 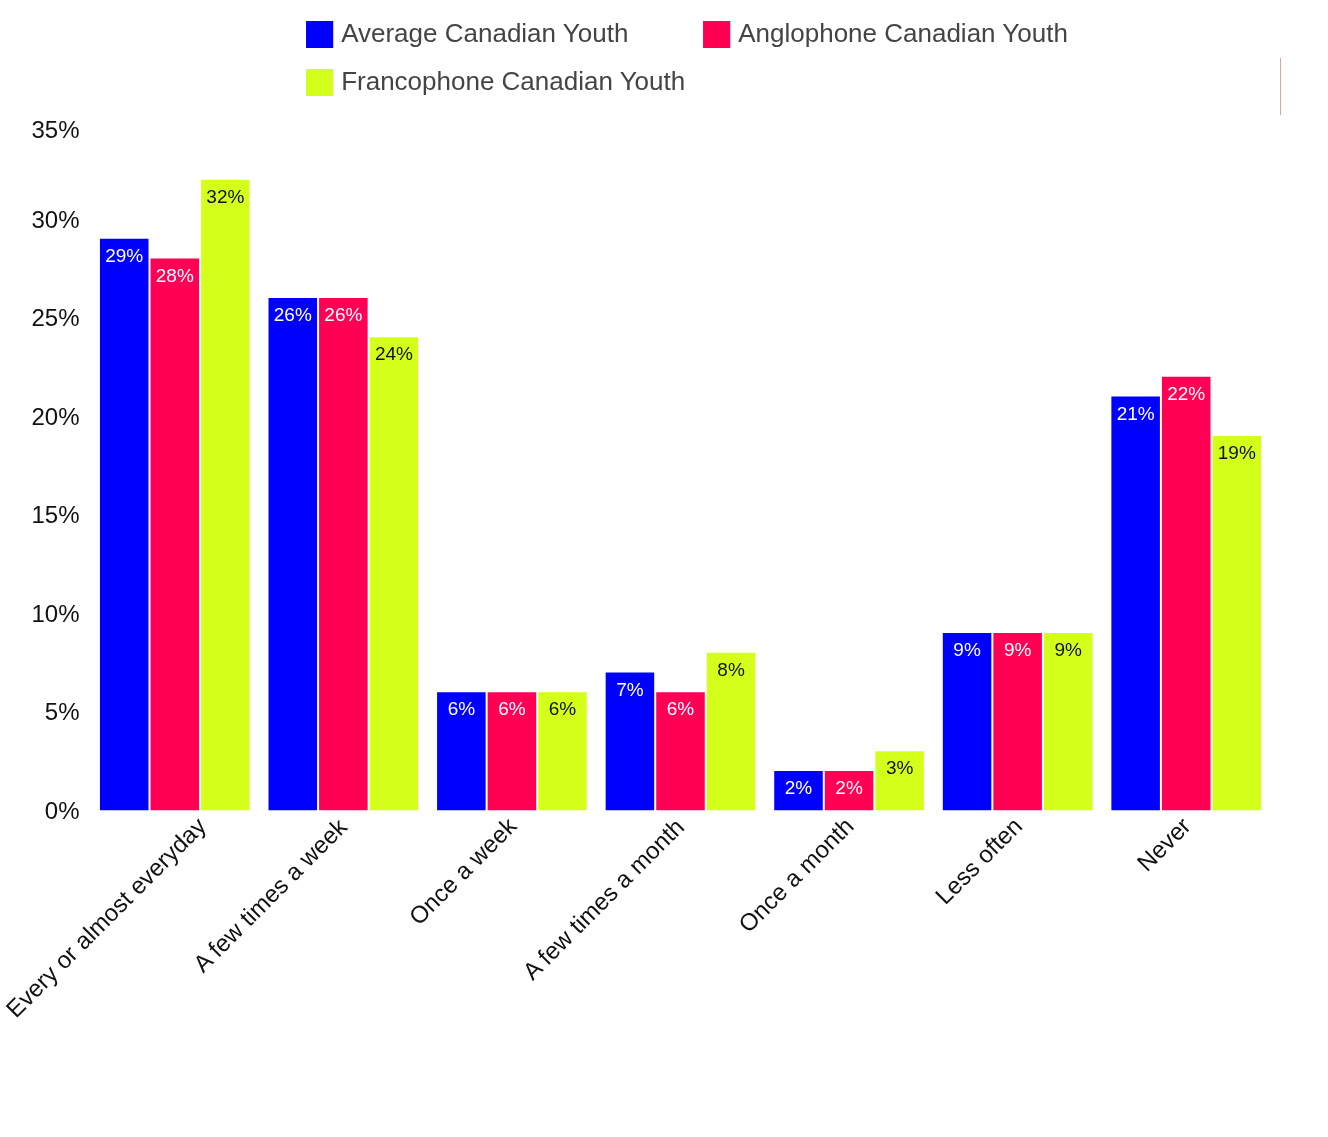 I want to click on data-label: 22%, so click(x=1186, y=393).